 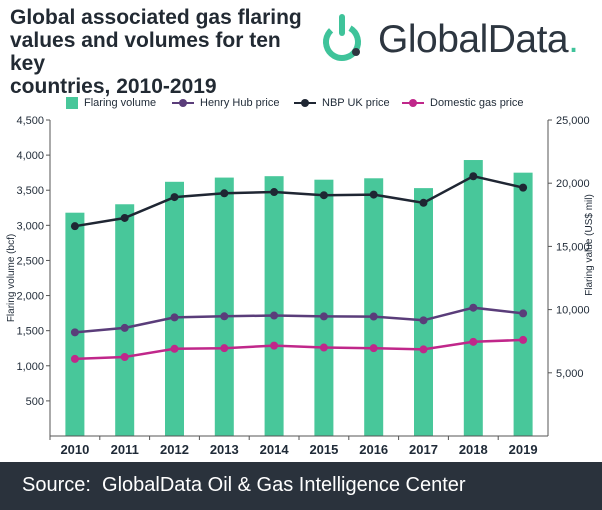 What do you see at coordinates (473, 298) in the screenshot?
I see `bar-2018` at bounding box center [473, 298].